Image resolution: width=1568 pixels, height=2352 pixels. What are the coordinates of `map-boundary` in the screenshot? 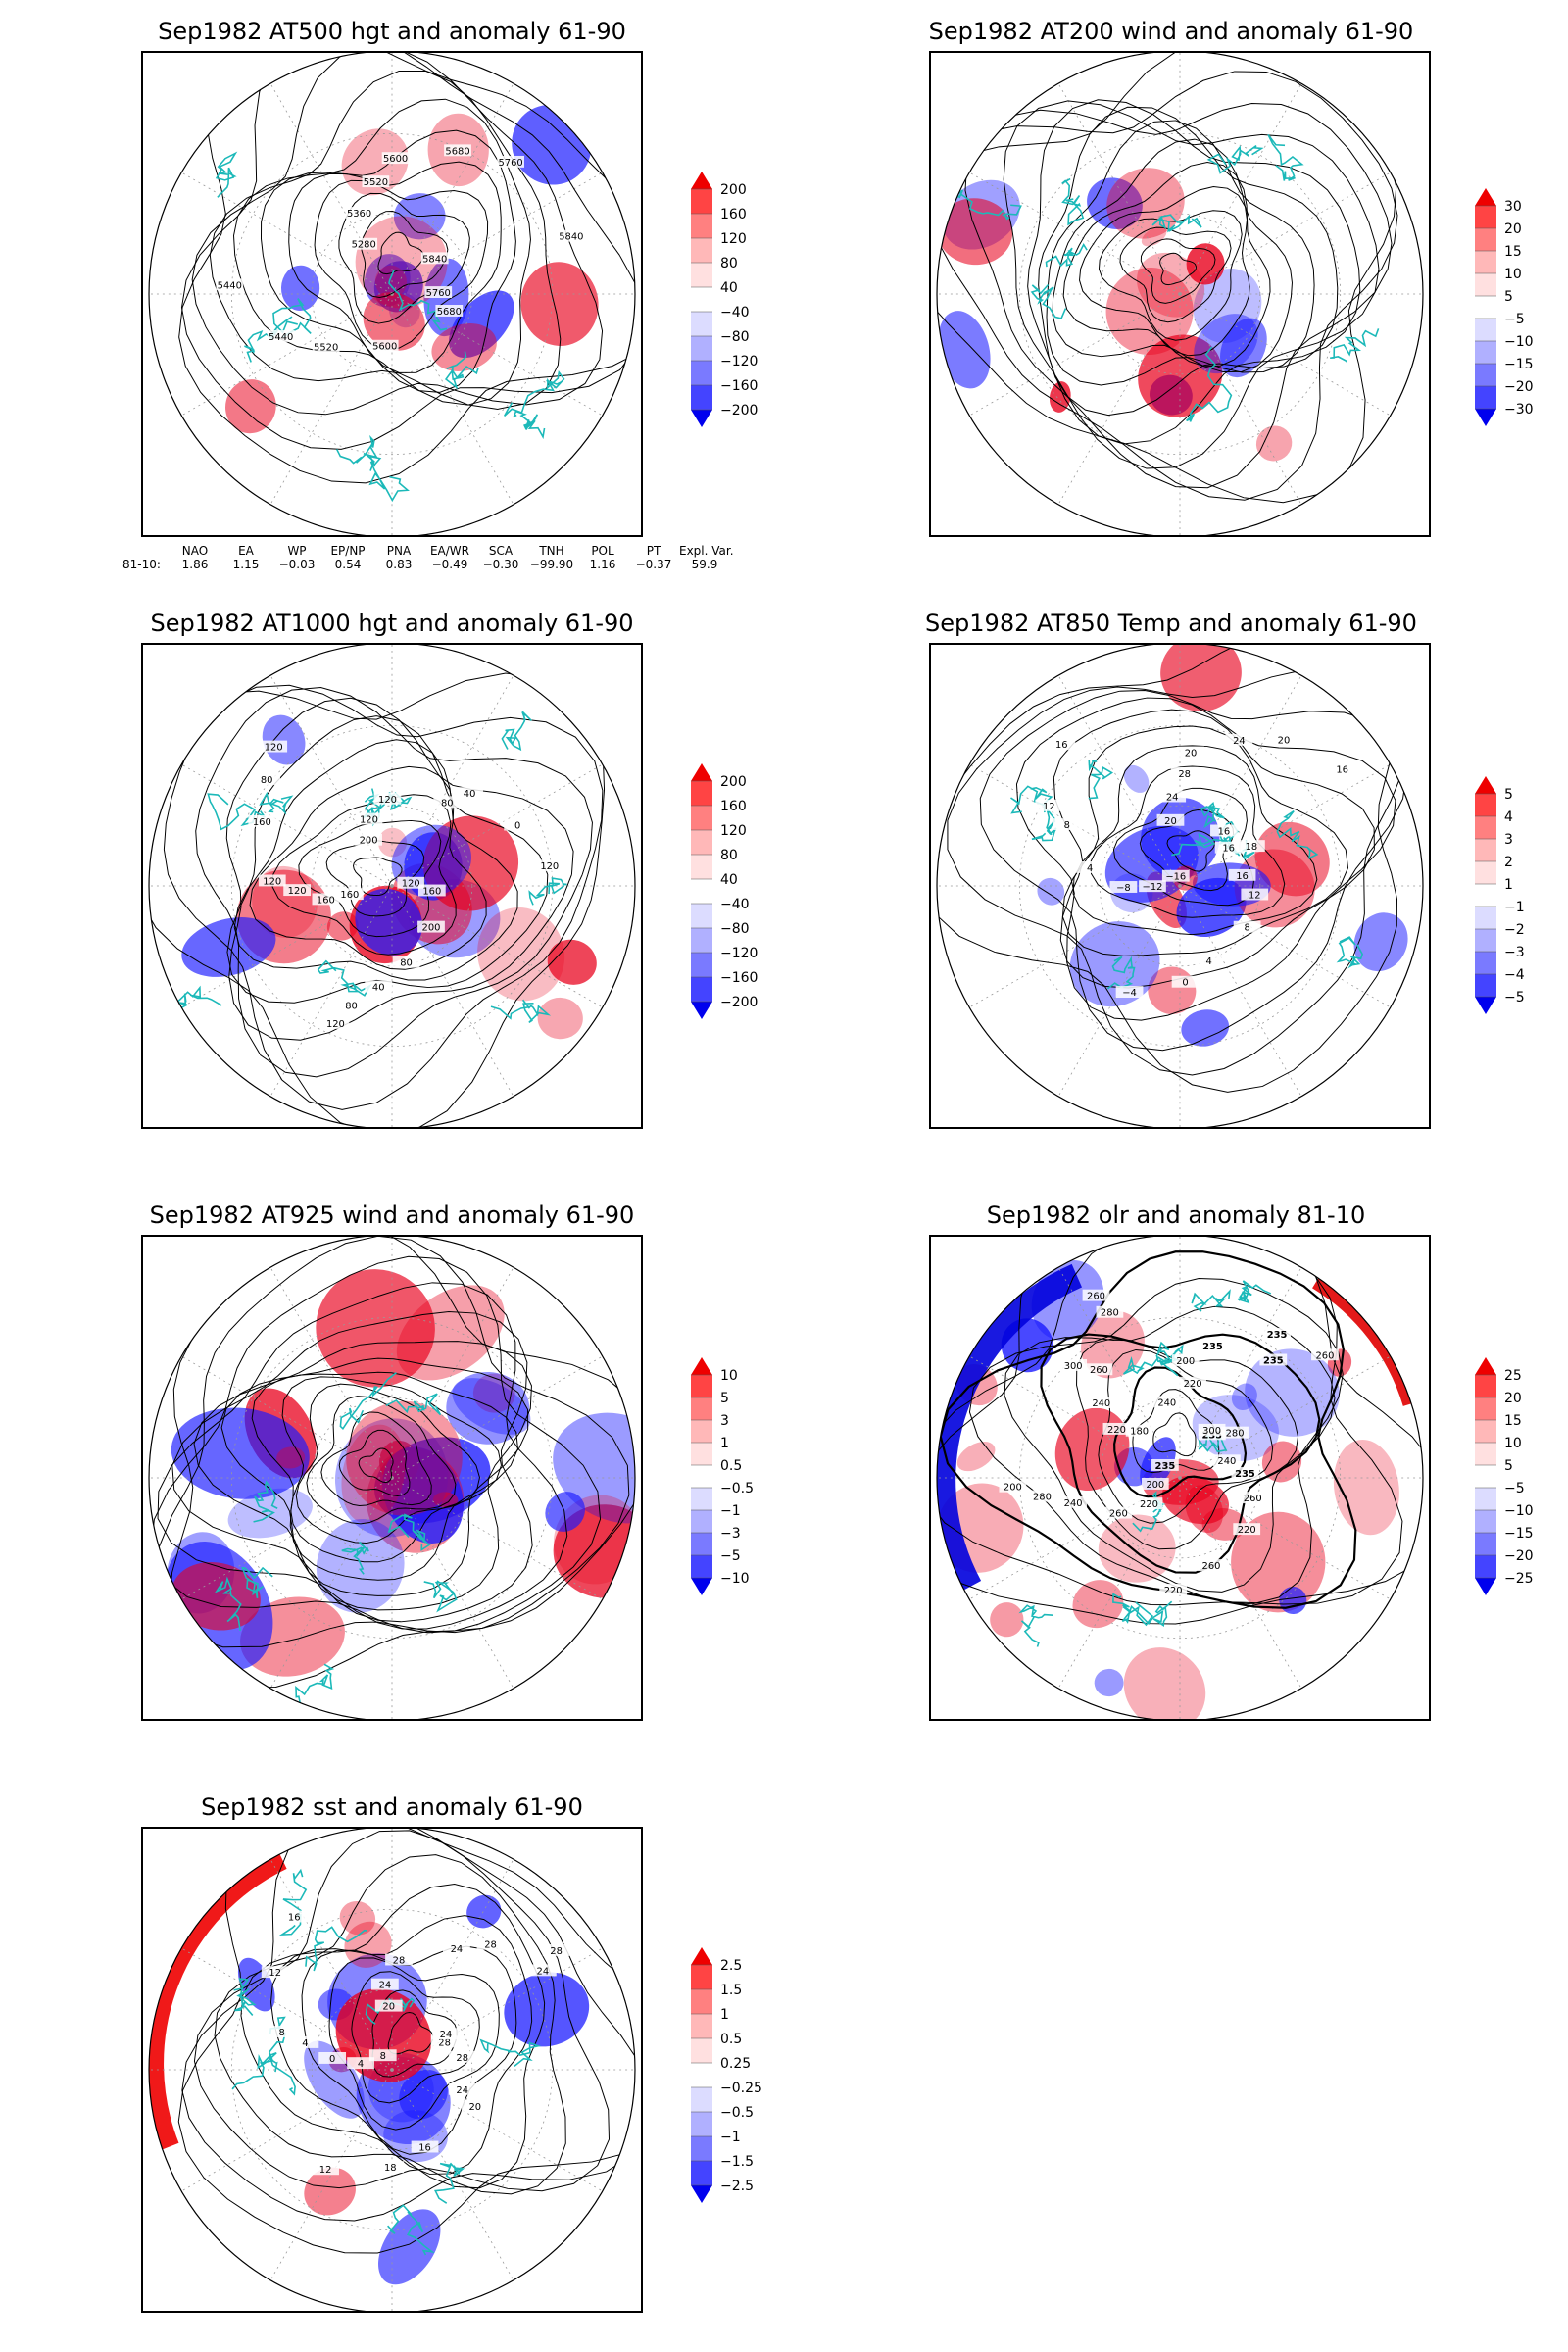 It's located at (1180, 294).